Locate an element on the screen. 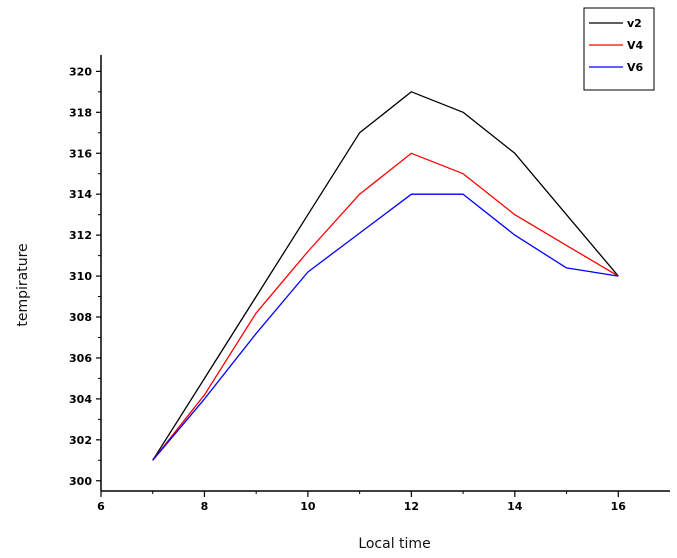  x-axis-title: Local time is located at coordinates (394, 544).